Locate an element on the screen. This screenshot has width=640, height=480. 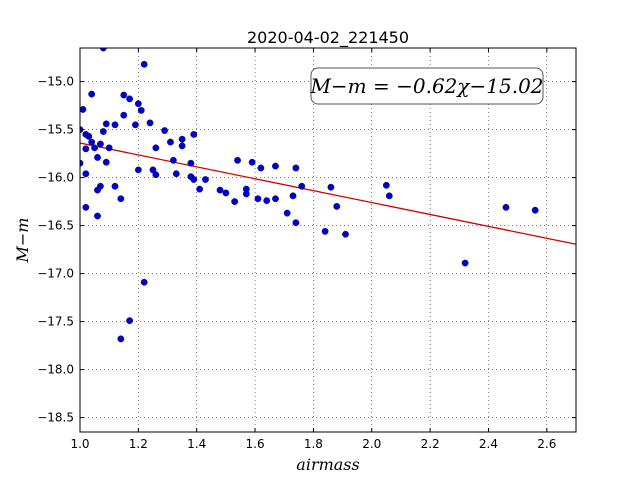
y-tick-label: −16.5 is located at coordinates (55, 226).